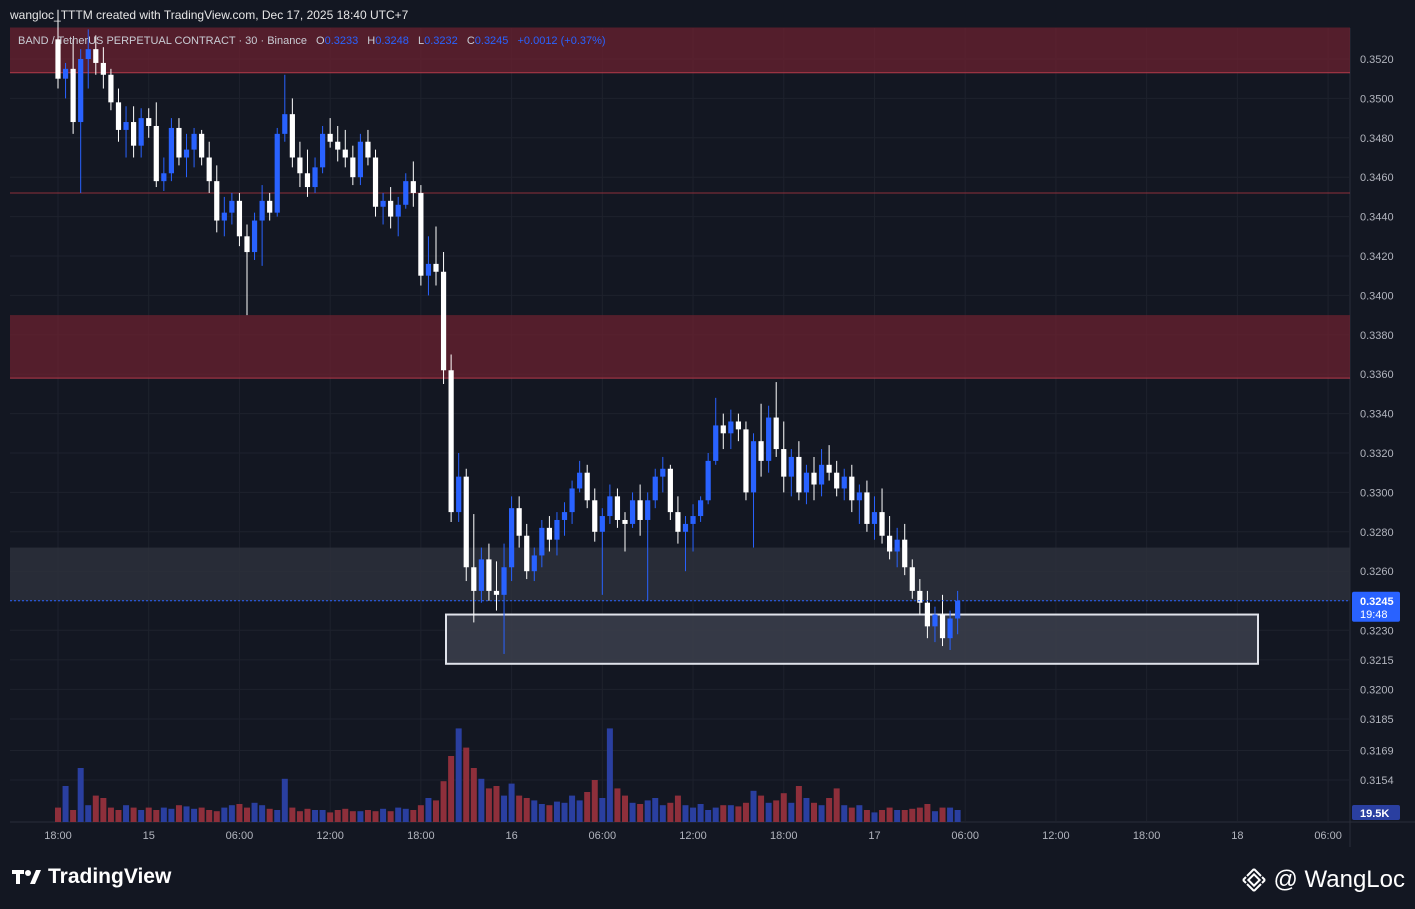 The height and width of the screenshot is (909, 1415). What do you see at coordinates (1376, 606) in the screenshot?
I see `last-price-tag` at bounding box center [1376, 606].